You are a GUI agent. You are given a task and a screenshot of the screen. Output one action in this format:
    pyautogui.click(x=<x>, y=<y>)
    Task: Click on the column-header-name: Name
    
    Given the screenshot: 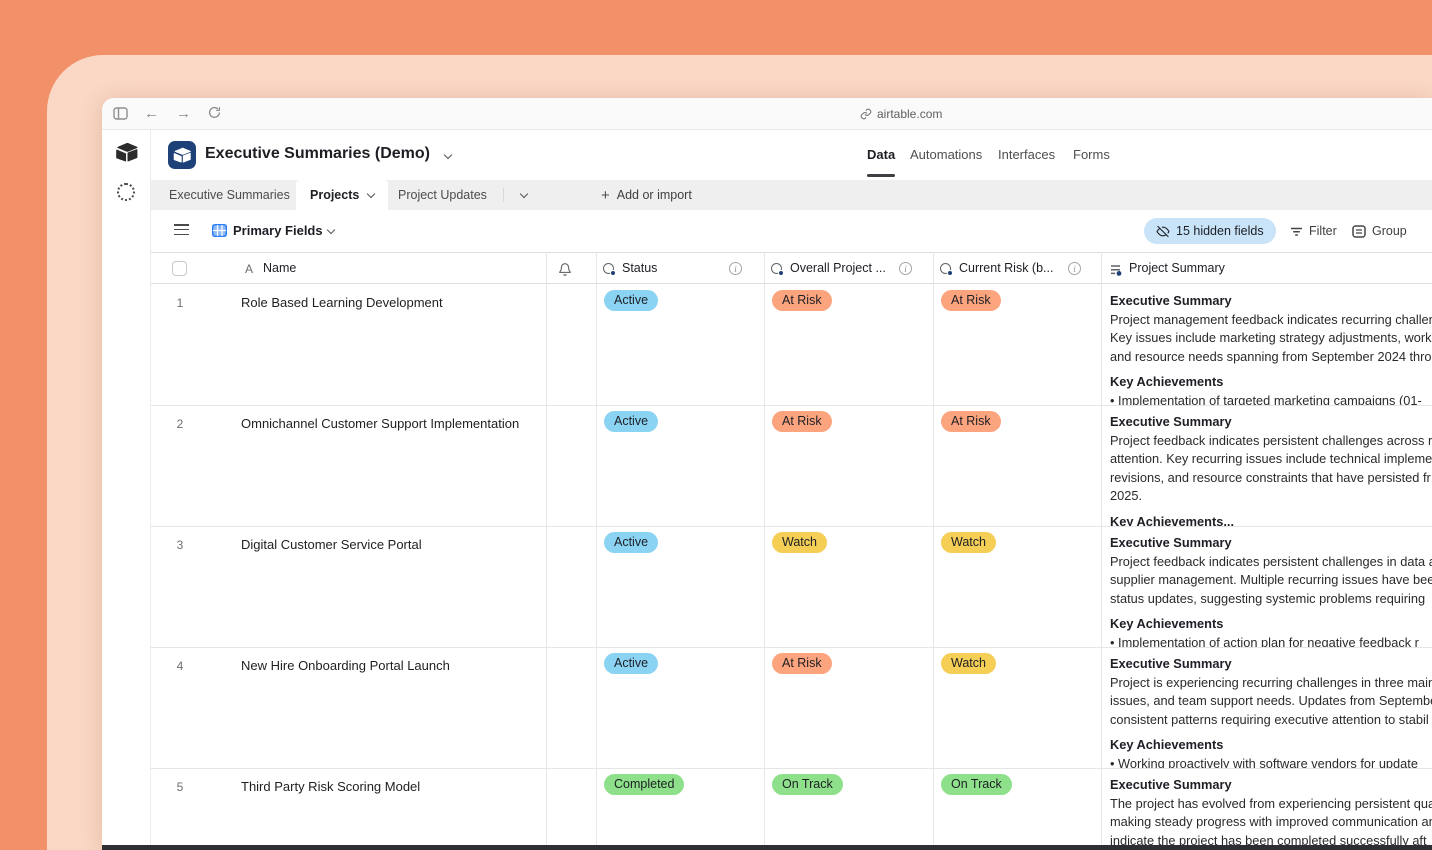 What is the action you would take?
    pyautogui.click(x=280, y=268)
    